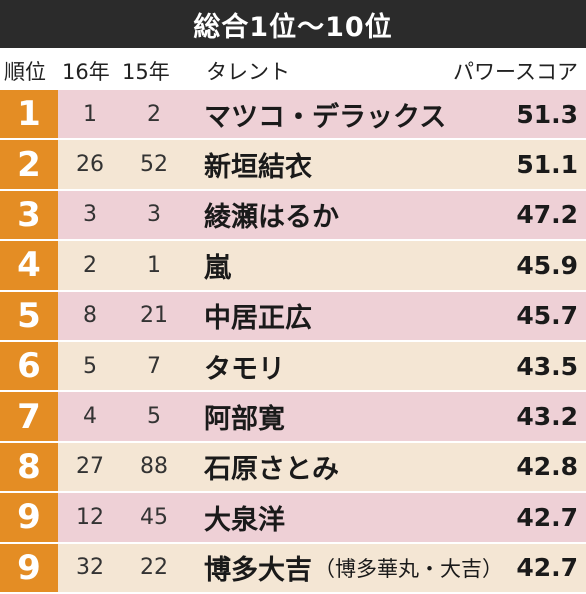 The image size is (586, 594). I want to click on table-row: 3 3 3 綾瀬はるか 47.2, so click(293, 216).